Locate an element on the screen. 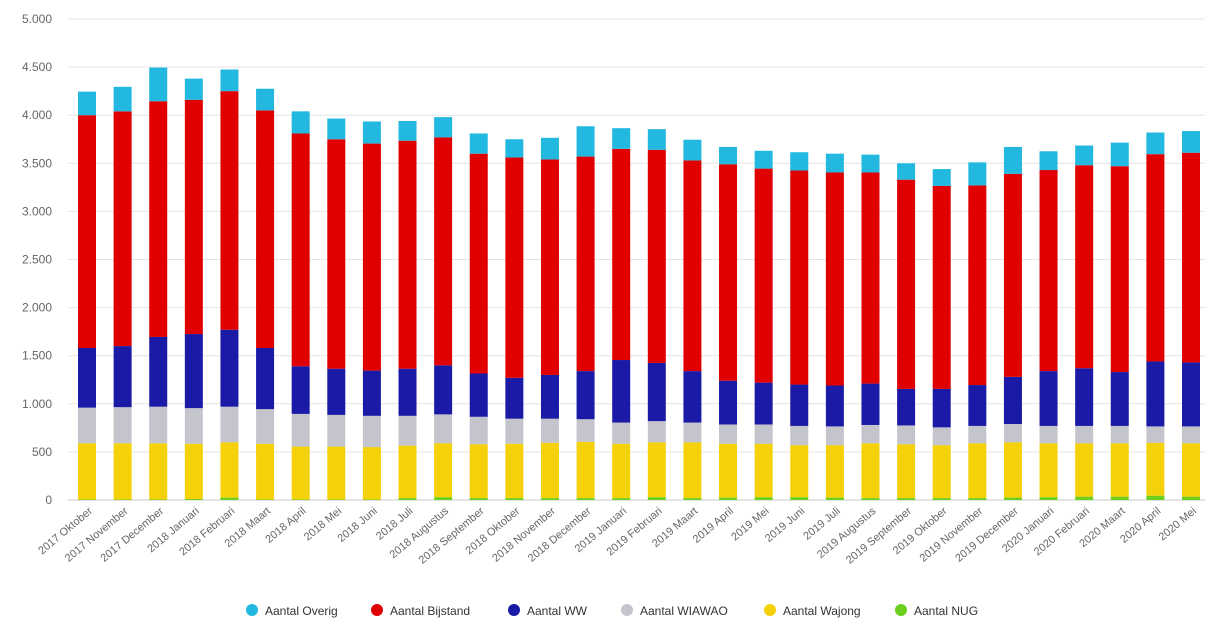 The height and width of the screenshot is (618, 1209). legend-item: Aantal Overig is located at coordinates (292, 611).